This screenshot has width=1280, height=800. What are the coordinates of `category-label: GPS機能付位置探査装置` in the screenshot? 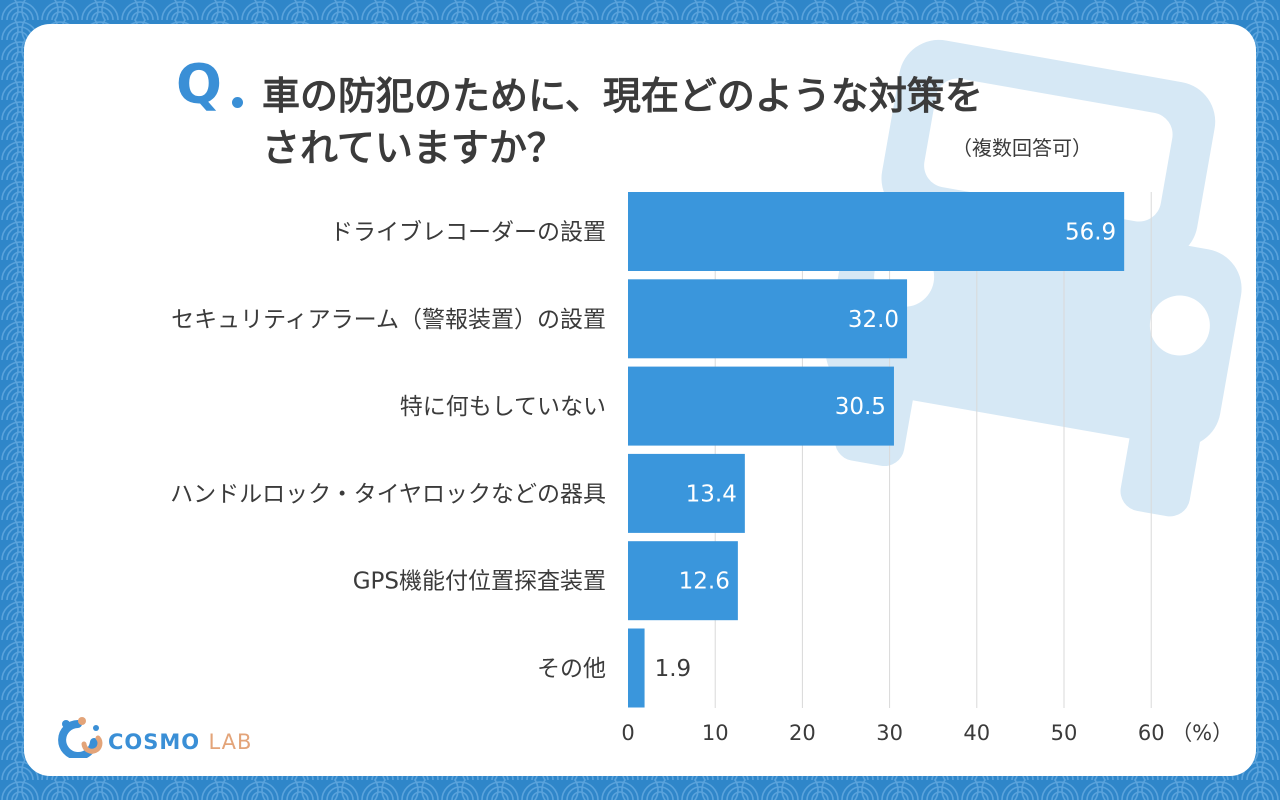 It's located at (479, 582).